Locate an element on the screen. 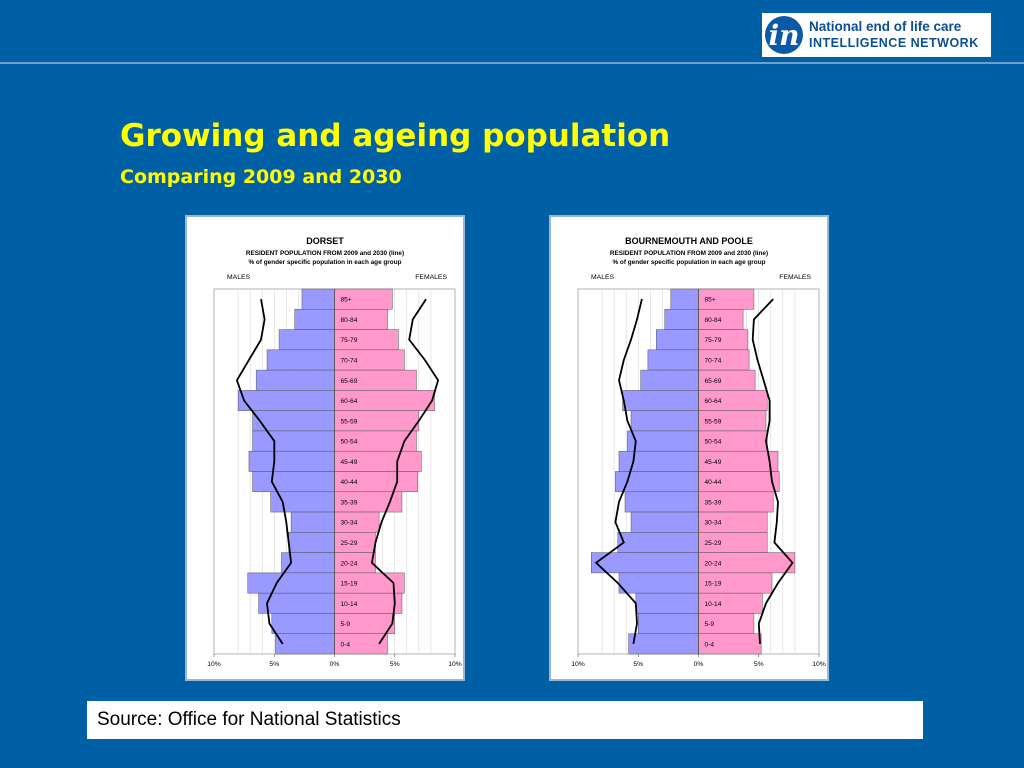  slide-title: Growing and ageing population is located at coordinates (395, 136).